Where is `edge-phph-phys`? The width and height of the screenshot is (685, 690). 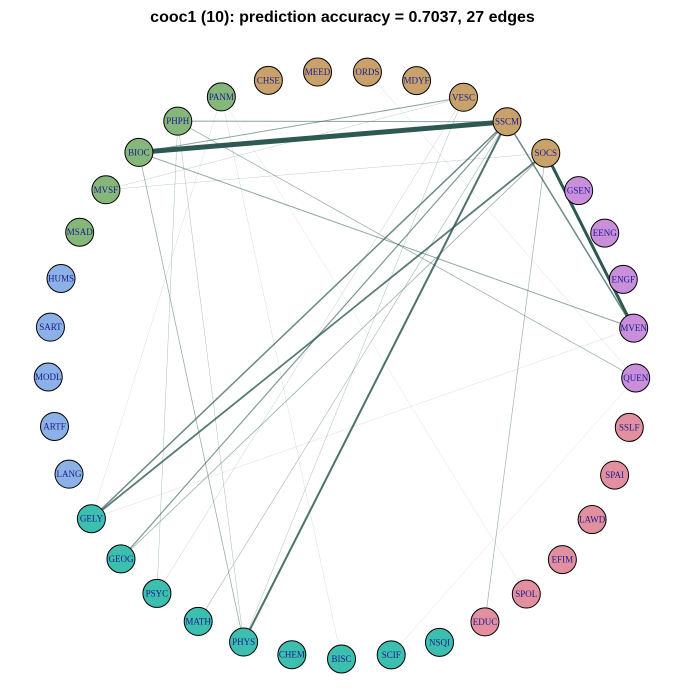 edge-phph-phys is located at coordinates (210, 382).